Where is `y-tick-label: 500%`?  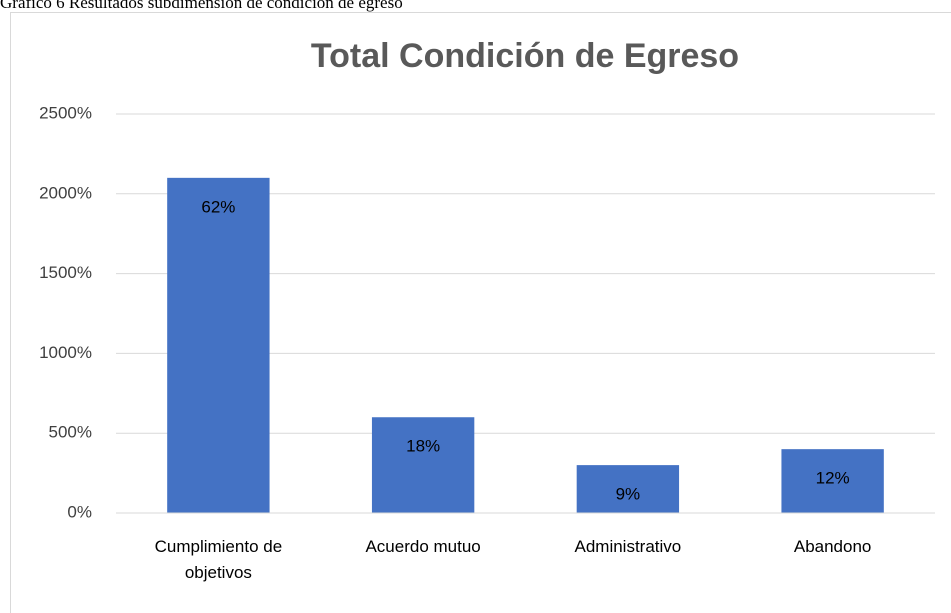
y-tick-label: 500% is located at coordinates (70, 432).